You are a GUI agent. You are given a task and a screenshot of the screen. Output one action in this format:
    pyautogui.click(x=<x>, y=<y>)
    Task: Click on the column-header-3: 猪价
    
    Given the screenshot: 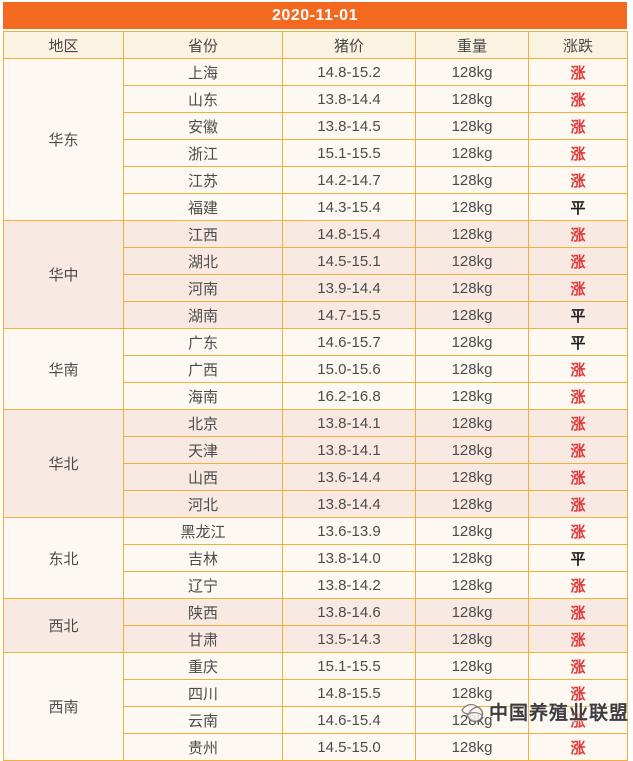 What is the action you would take?
    pyautogui.click(x=349, y=45)
    